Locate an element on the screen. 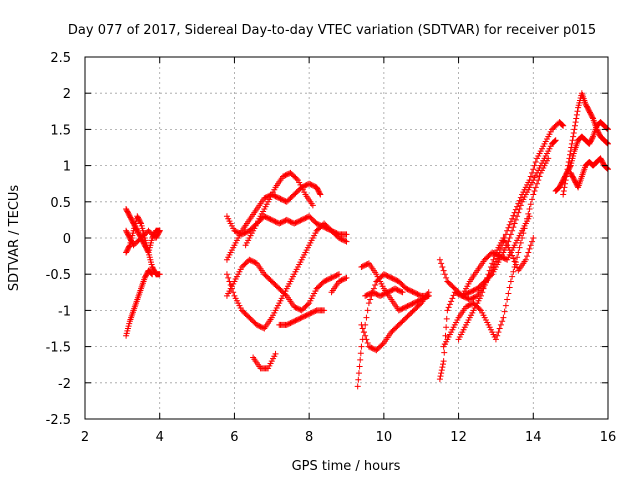 The image size is (640, 480). series-arc-a3 is located at coordinates (139, 303).